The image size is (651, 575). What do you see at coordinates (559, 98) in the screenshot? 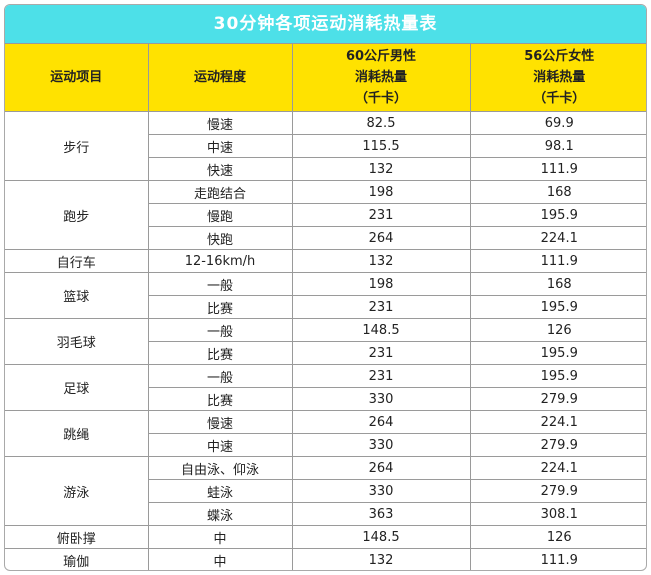
I see `header-female-line: （千卡）` at bounding box center [559, 98].